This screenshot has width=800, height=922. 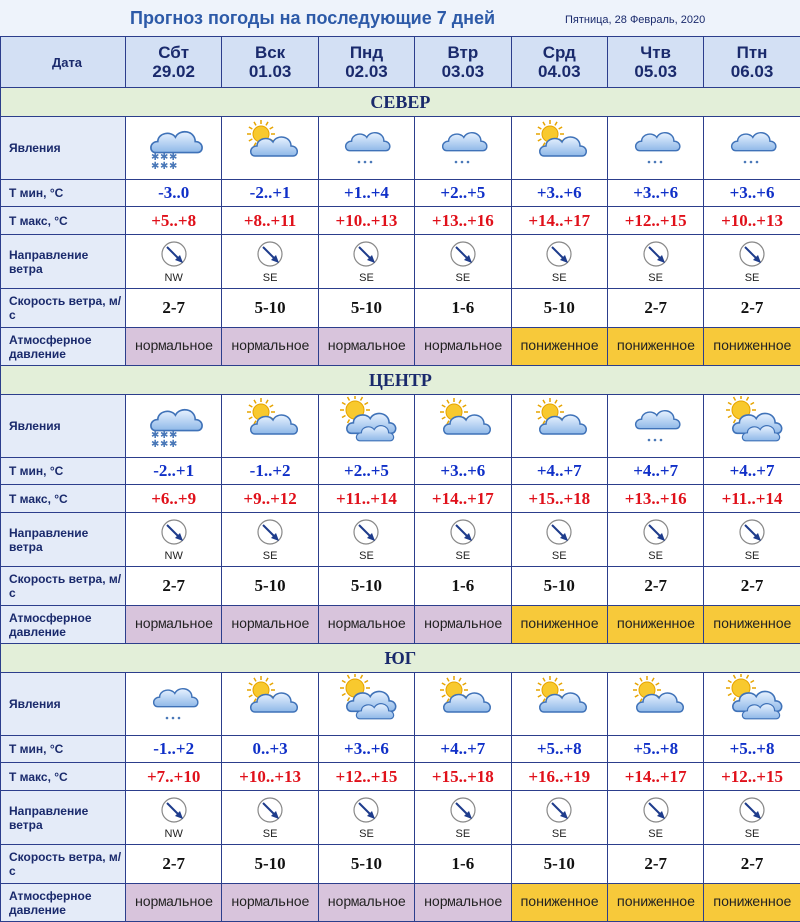 What do you see at coordinates (63, 347) in the screenshot?
I see `row-label: Атмосферное давление` at bounding box center [63, 347].